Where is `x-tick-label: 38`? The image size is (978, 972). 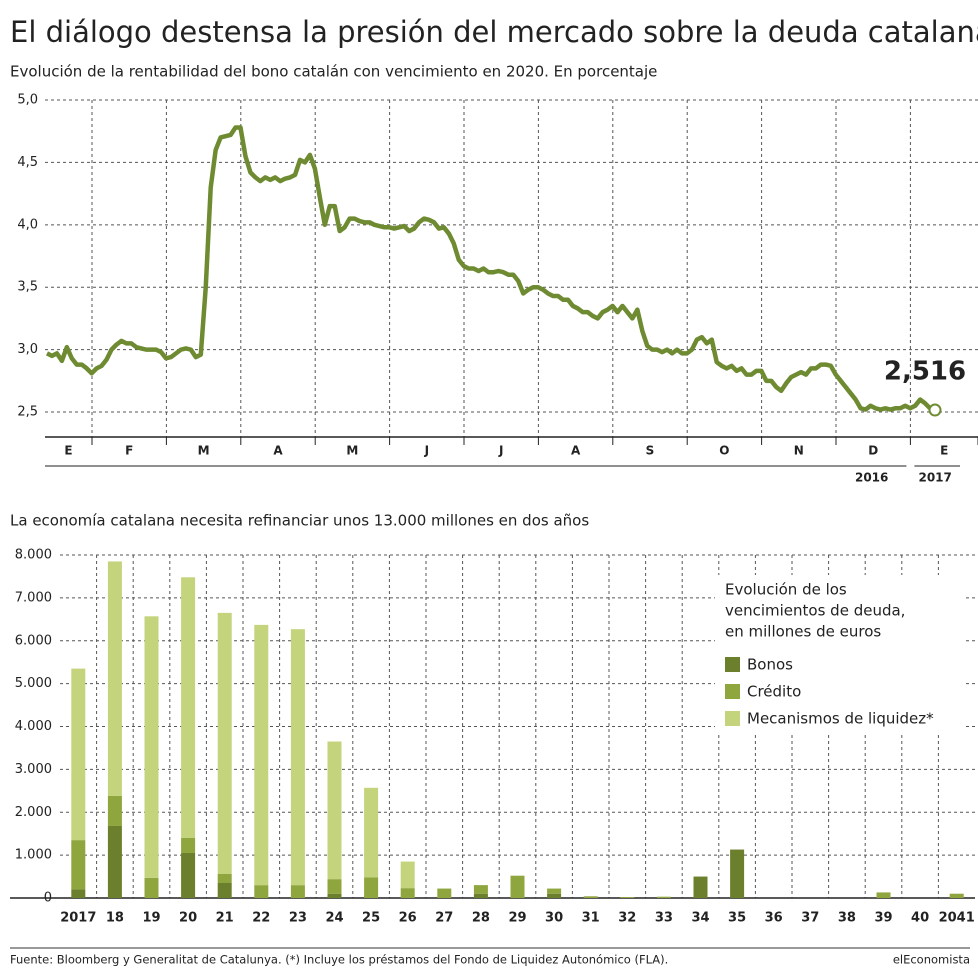
x-tick-label: 38 is located at coordinates (847, 918).